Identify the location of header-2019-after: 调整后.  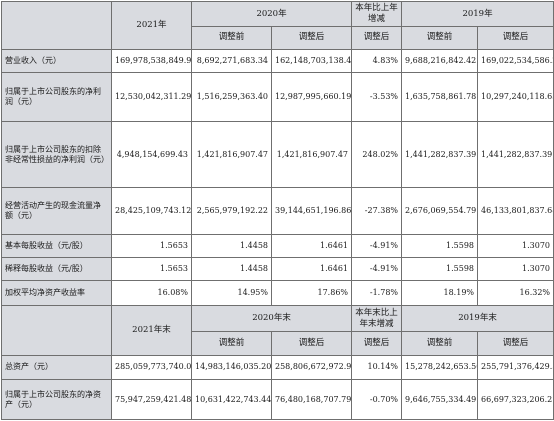
(515, 37).